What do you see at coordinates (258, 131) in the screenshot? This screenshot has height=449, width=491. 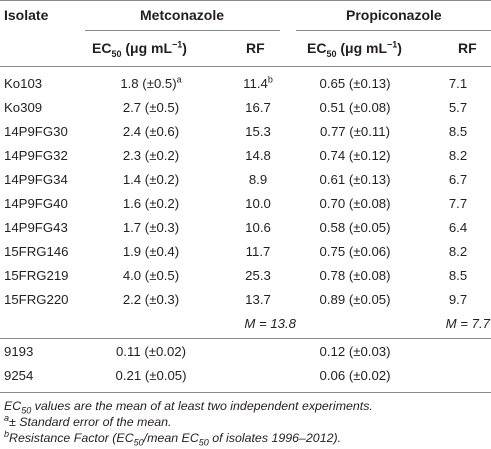 I see `met-rf-cell: 15.3` at bounding box center [258, 131].